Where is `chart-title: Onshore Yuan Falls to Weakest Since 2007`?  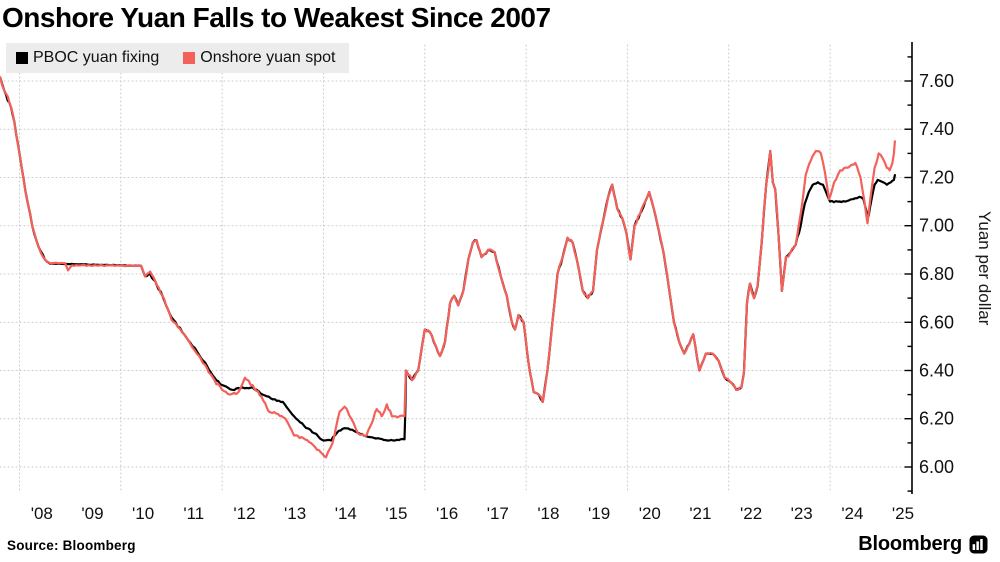 chart-title: Onshore Yuan Falls to Weakest Since 2007 is located at coordinates (276, 17).